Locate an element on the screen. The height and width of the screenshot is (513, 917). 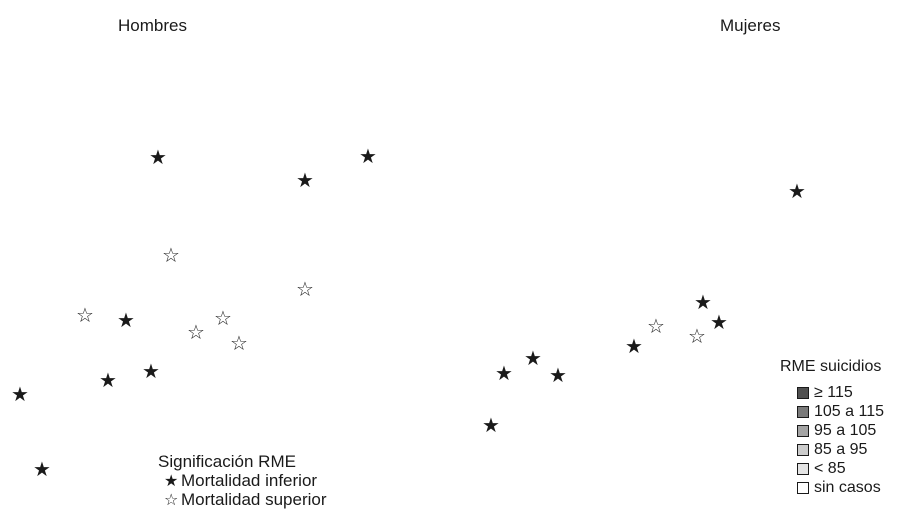
legend-rme-item: 95 a 105 is located at coordinates (840, 430).